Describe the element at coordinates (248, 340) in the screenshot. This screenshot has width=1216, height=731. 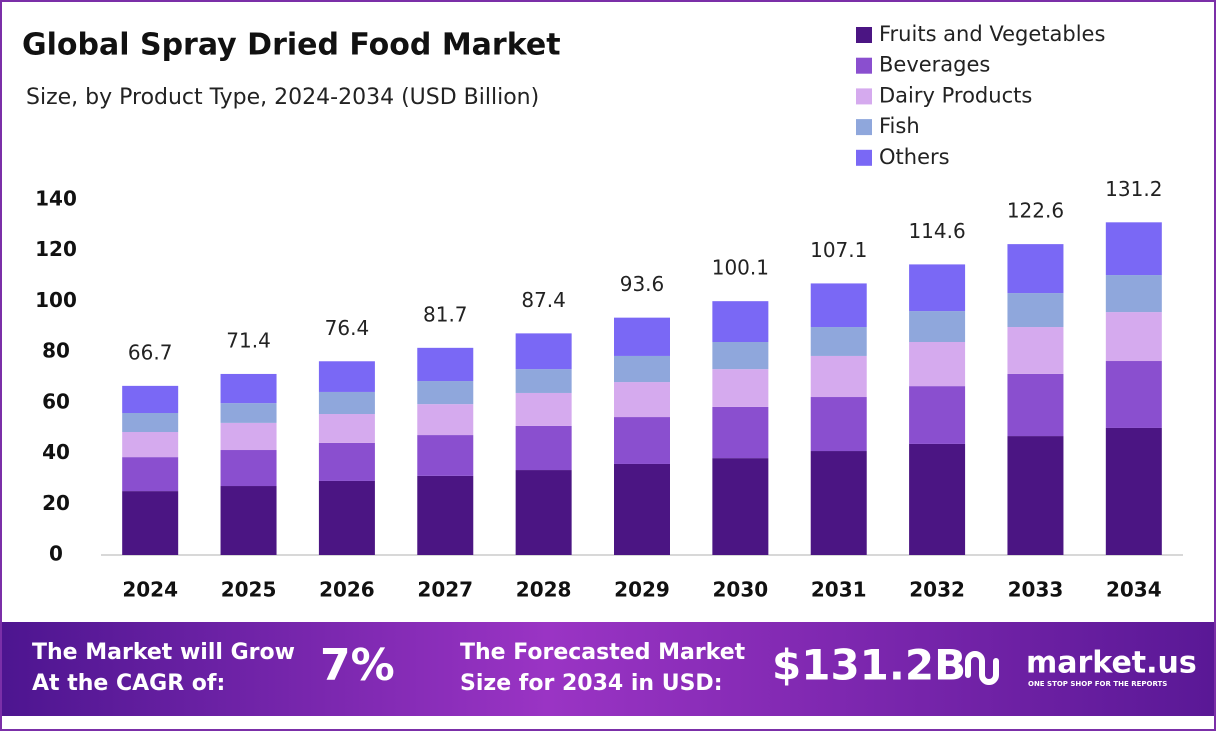
I see `total-label: 71.4` at that location.